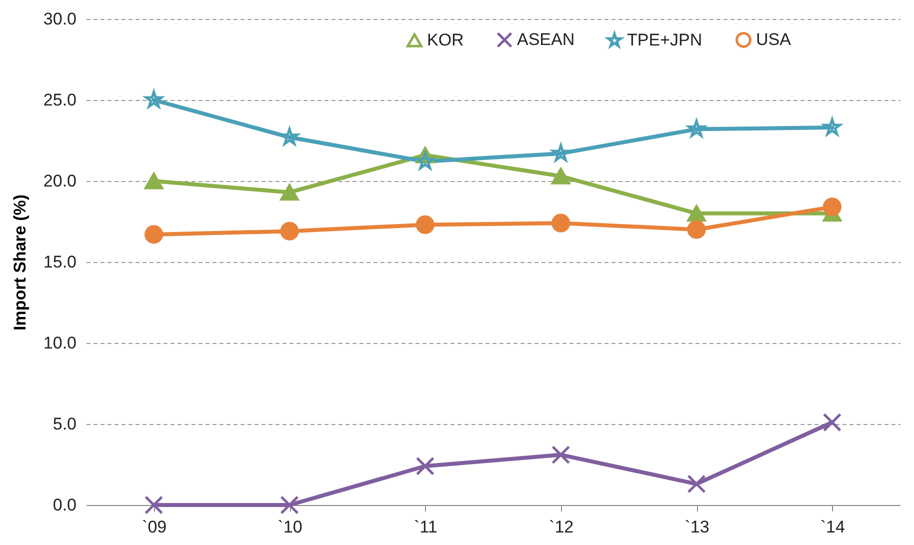  Describe the element at coordinates (64, 505) in the screenshot. I see `y-tick-label: 0.0` at that location.